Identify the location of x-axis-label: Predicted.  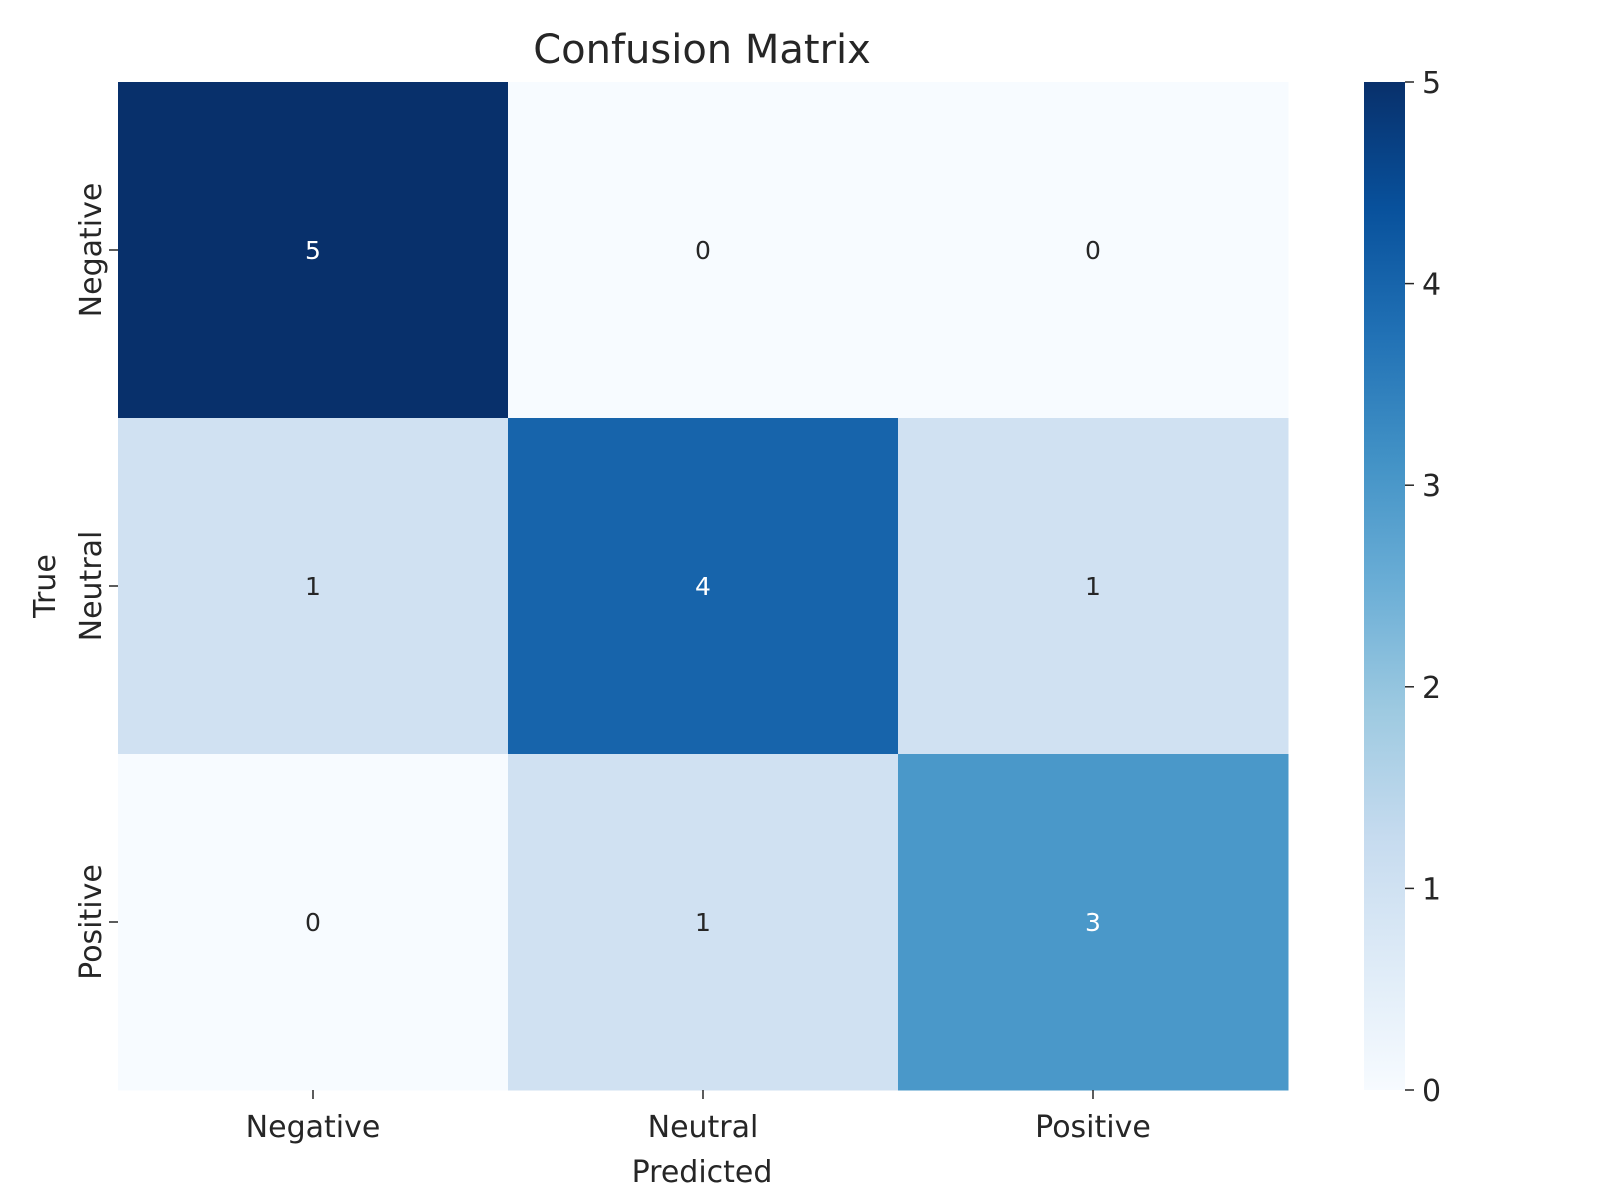
(702, 1172).